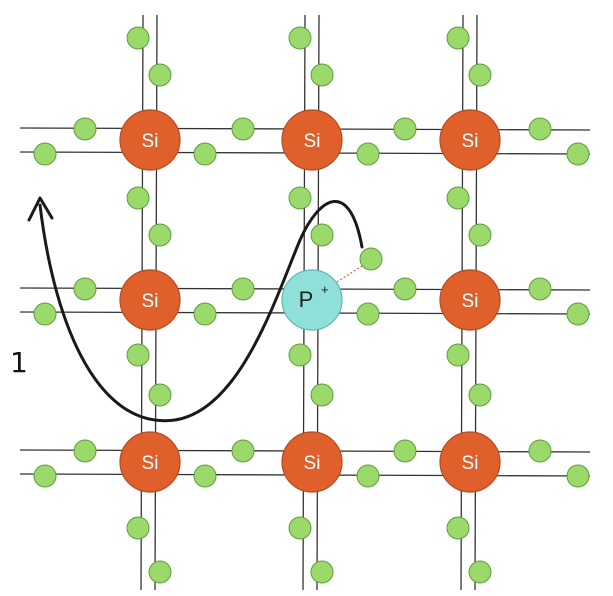 This screenshot has width=613, height=596. I want to click on arrow-head-icon, so click(40, 209).